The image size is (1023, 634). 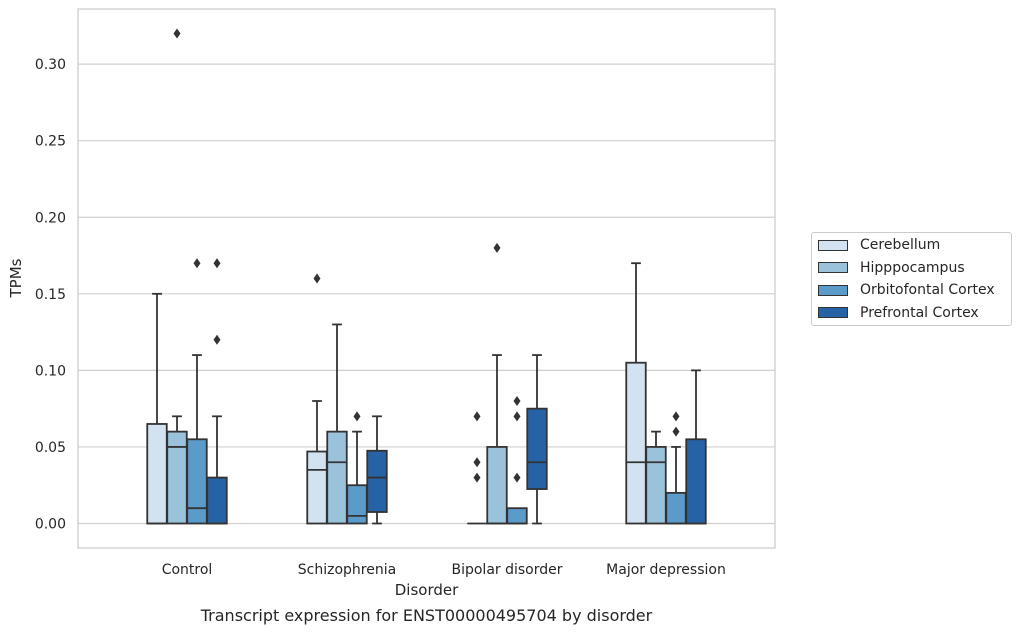 What do you see at coordinates (50, 371) in the screenshot?
I see `y-tick-label: 0.10` at bounding box center [50, 371].